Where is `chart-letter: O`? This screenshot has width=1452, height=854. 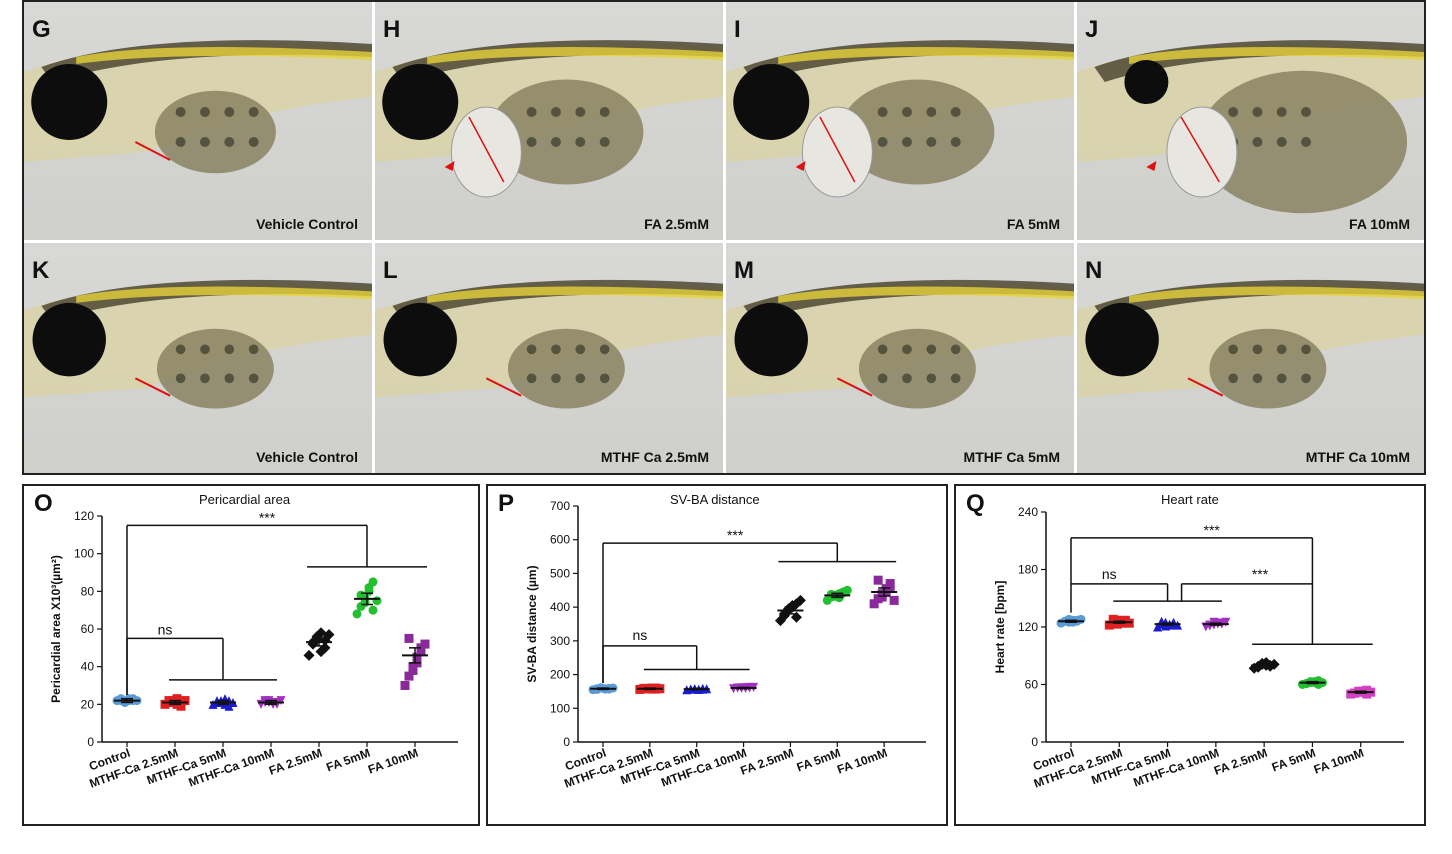 chart-letter: O is located at coordinates (43, 503).